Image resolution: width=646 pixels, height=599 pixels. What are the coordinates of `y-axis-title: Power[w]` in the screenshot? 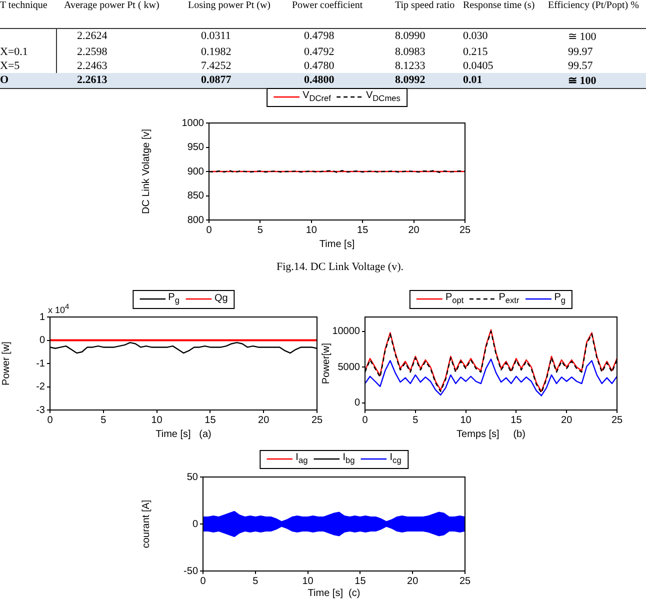 It's located at (326, 363).